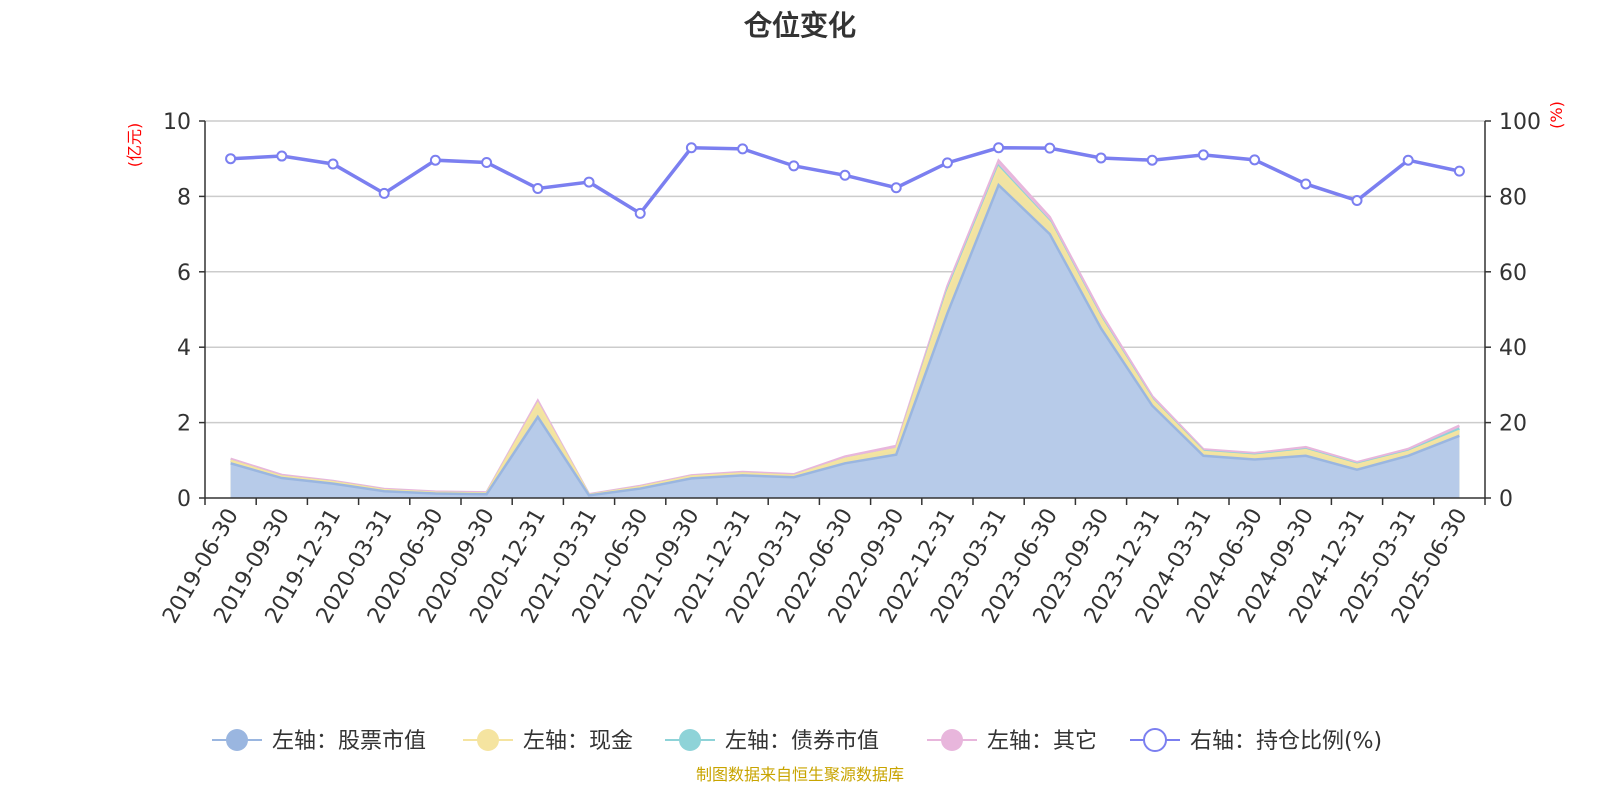 Image resolution: width=1600 pixels, height=800 pixels. I want to click on legend-marker-other, so click(952, 740).